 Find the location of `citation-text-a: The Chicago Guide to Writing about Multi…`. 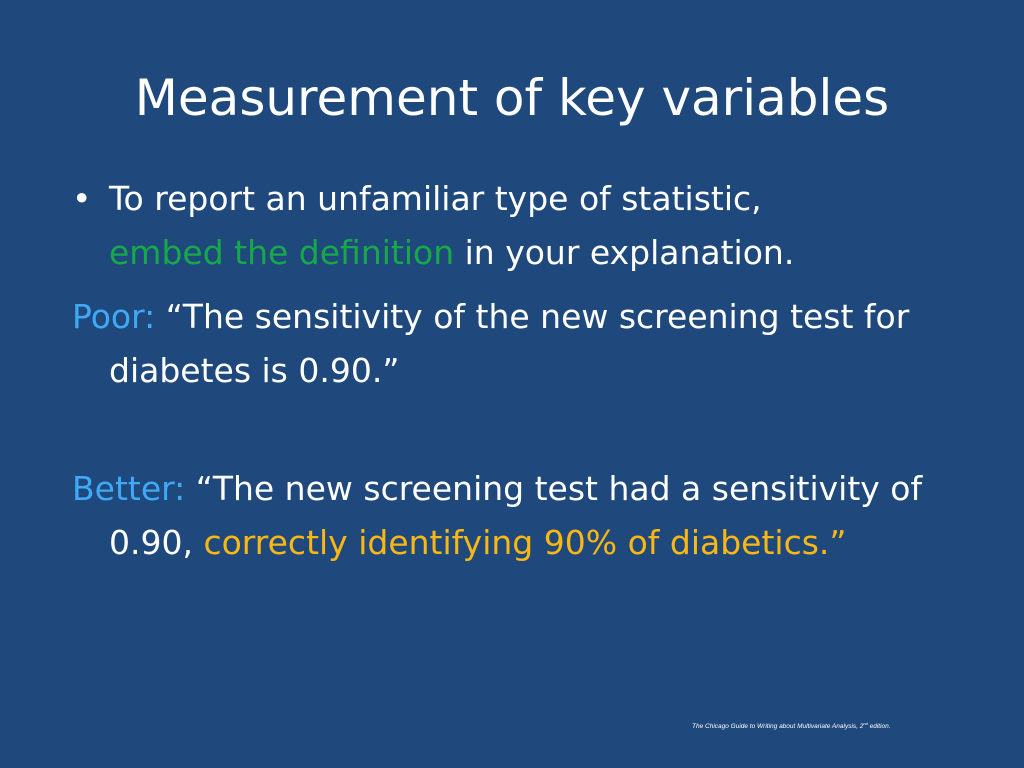

citation-text-a: The Chicago Guide to Writing about Multi… is located at coordinates (778, 727).